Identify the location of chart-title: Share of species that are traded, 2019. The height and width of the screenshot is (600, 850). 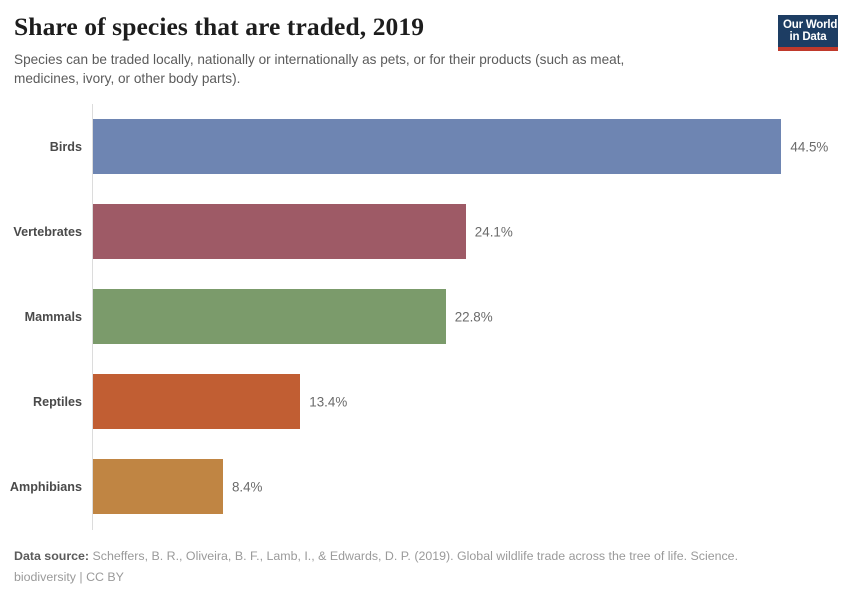
(219, 26).